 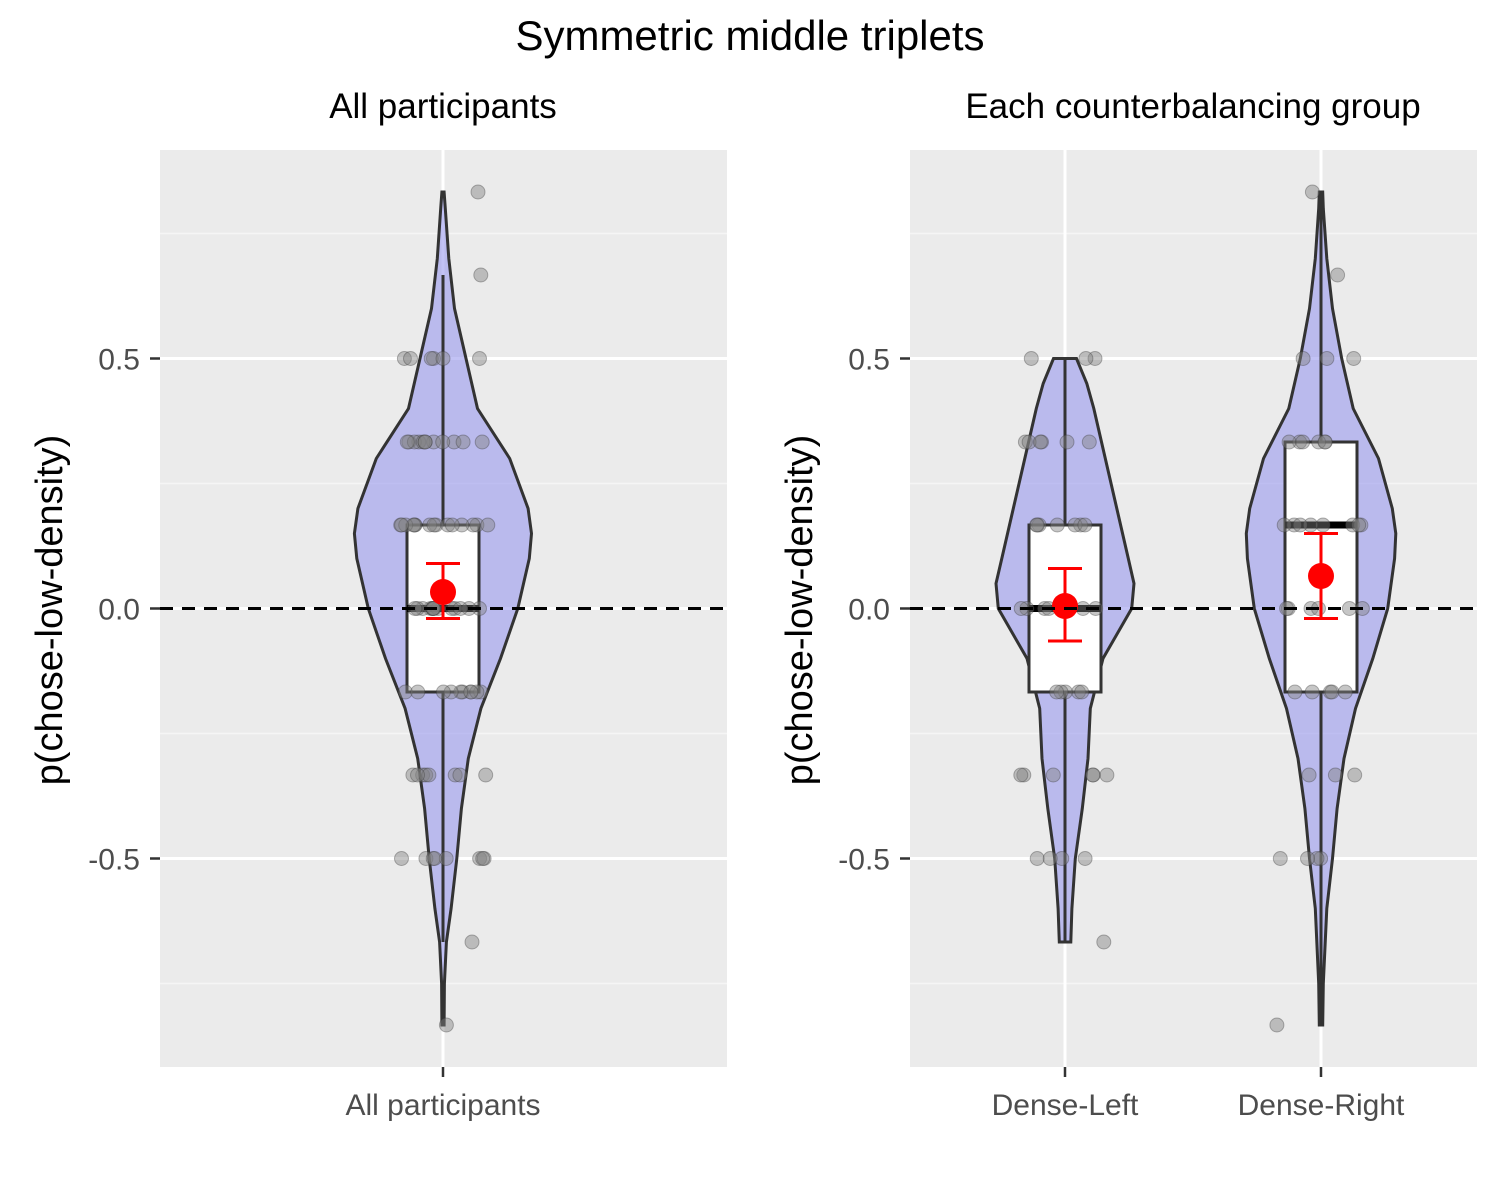 I want to click on y-tick-label: -0.5, so click(x=114, y=860).